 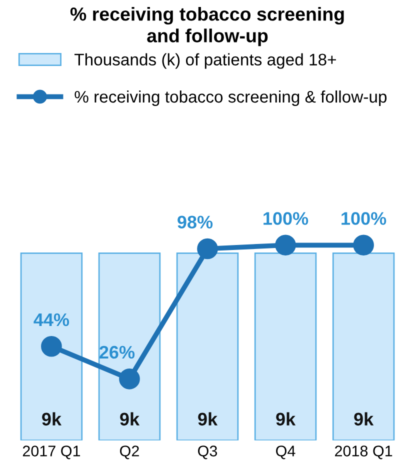 I want to click on data-label: 98%, so click(x=195, y=222).